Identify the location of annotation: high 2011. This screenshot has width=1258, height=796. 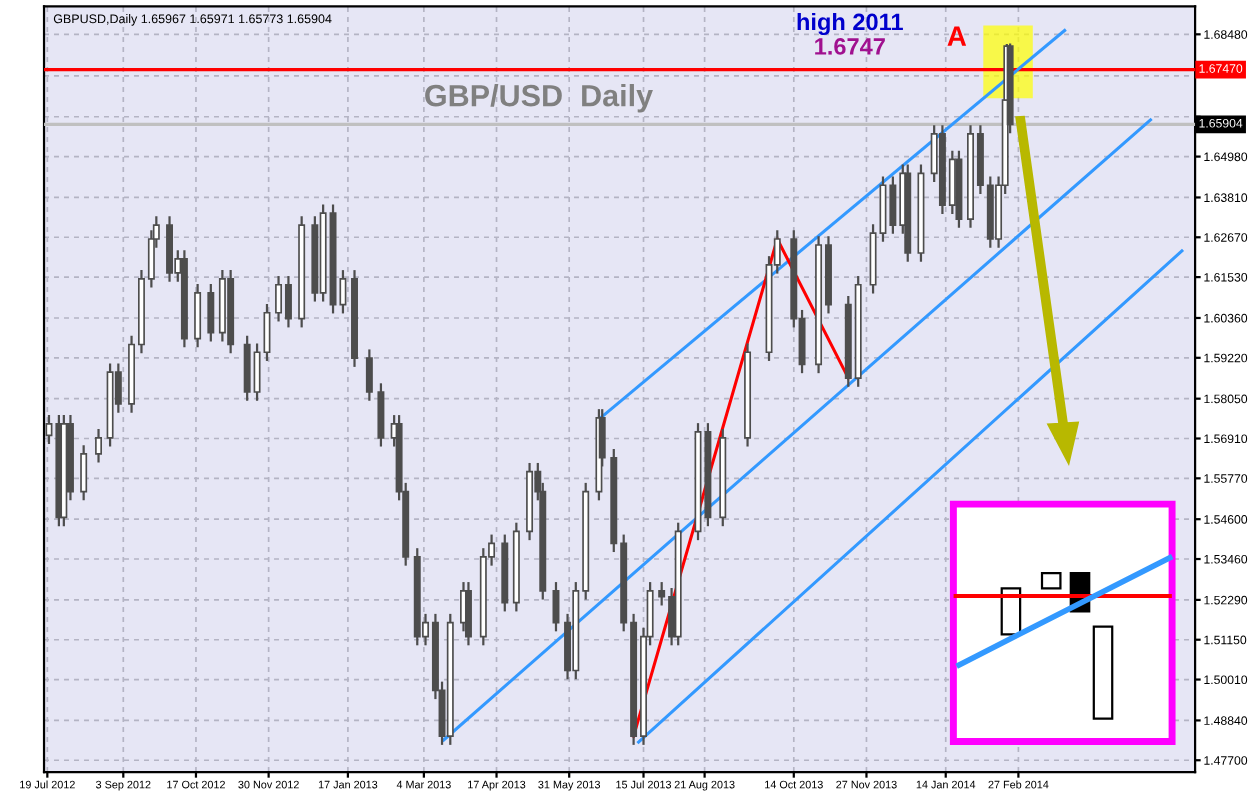
(850, 24).